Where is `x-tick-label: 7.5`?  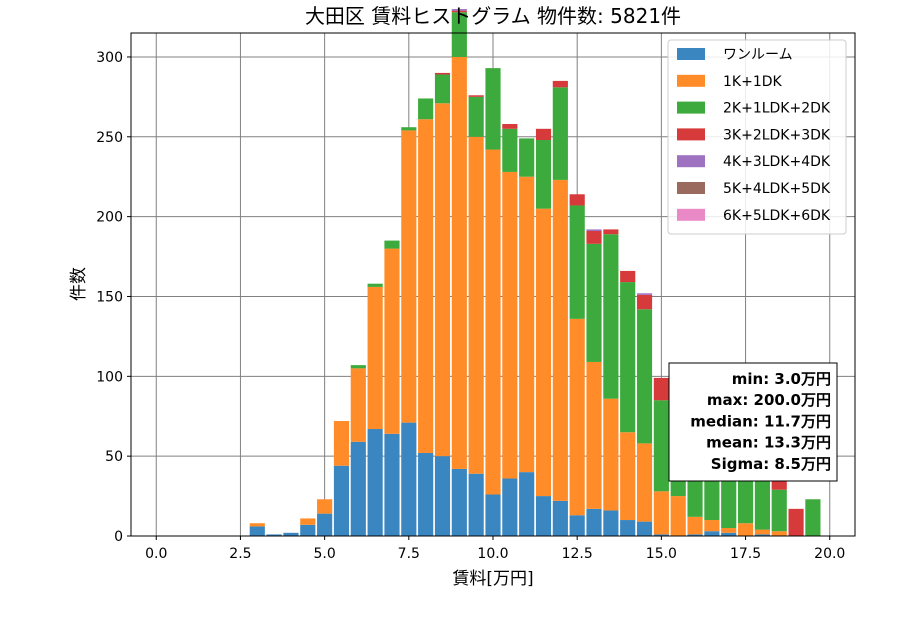
x-tick-label: 7.5 is located at coordinates (409, 554).